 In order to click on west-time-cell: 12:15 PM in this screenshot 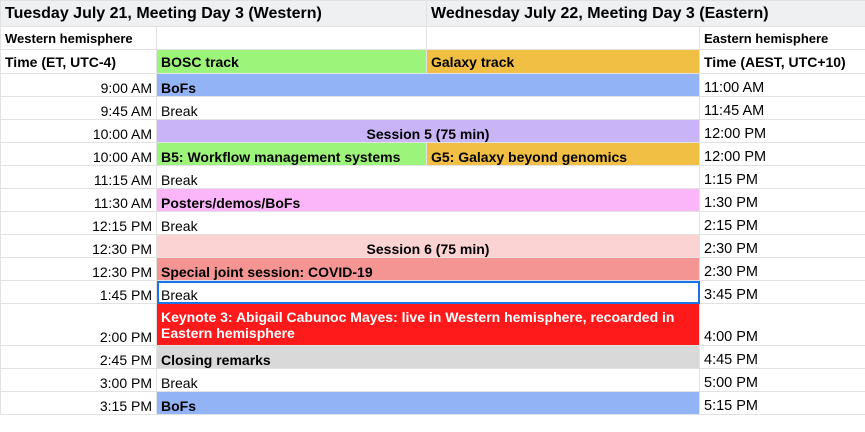, I will do `click(78, 223)`.